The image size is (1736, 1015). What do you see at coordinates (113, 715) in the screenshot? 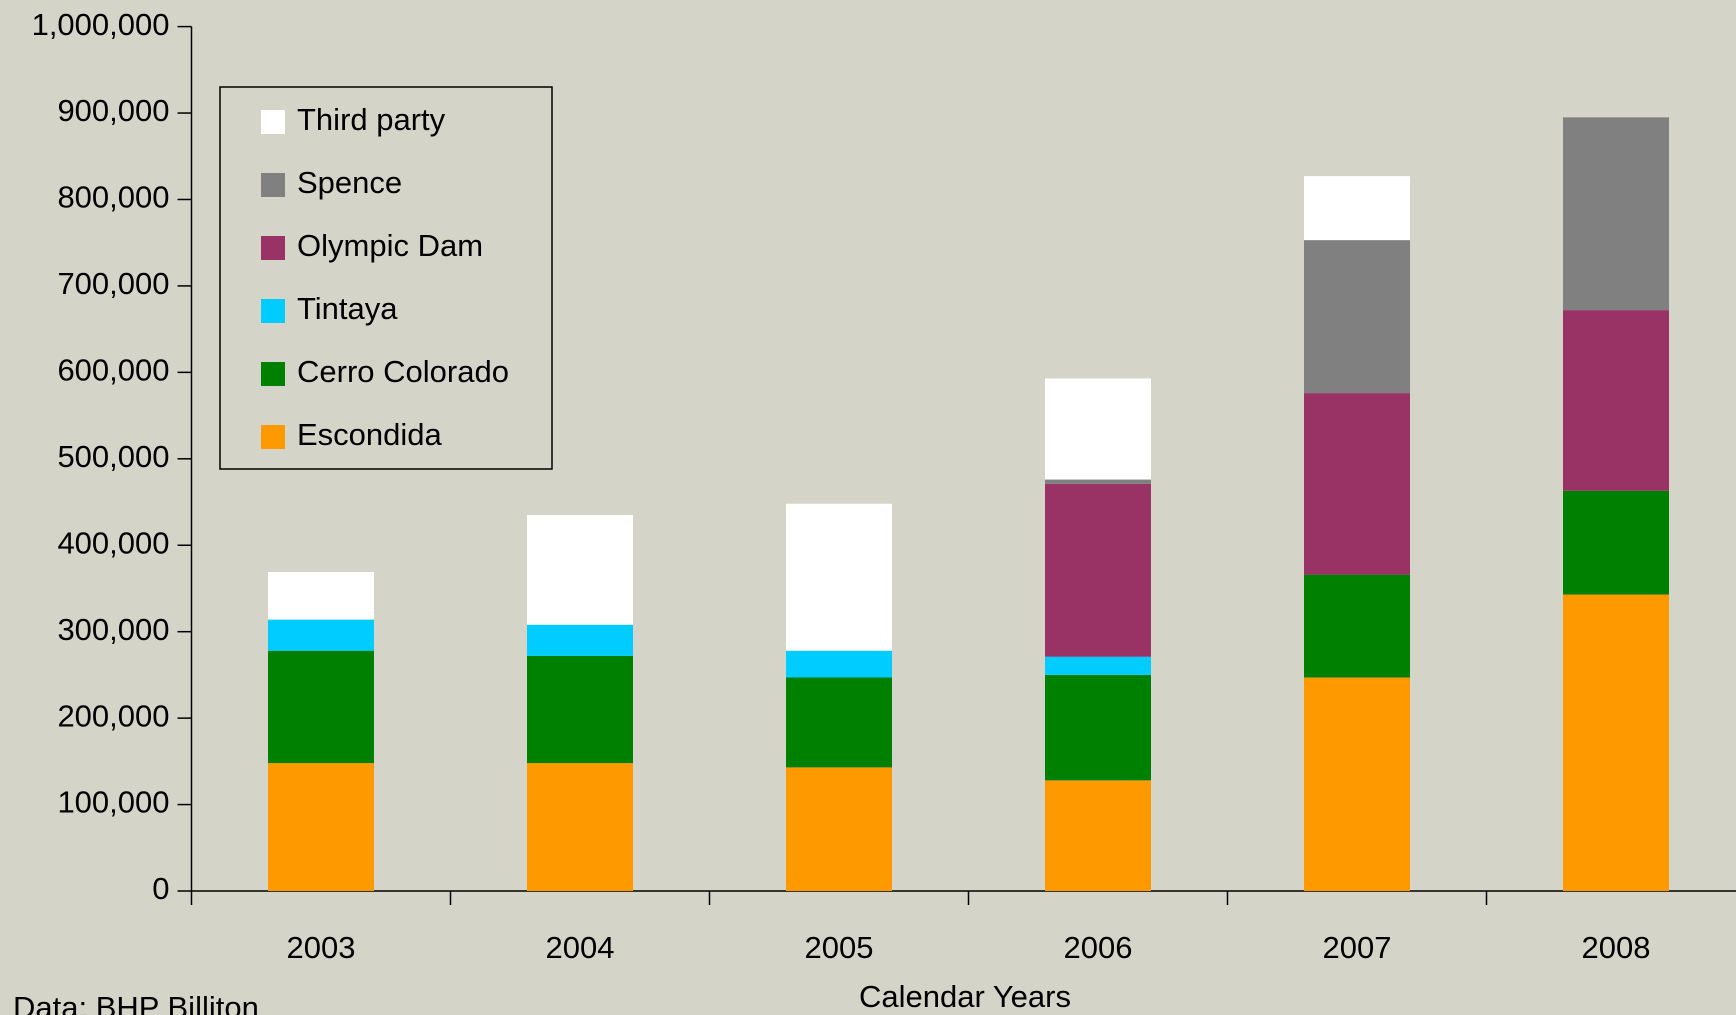
I see `y-tick-label: 200,000` at bounding box center [113, 715].